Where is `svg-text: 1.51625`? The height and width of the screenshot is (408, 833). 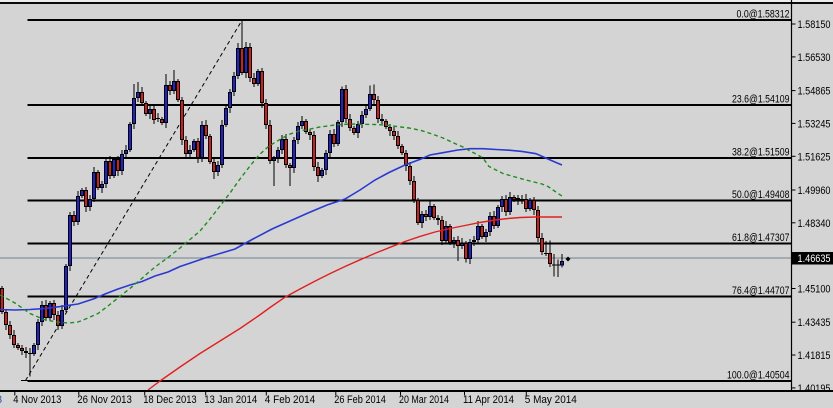 svg-text: 1.51625 is located at coordinates (814, 157).